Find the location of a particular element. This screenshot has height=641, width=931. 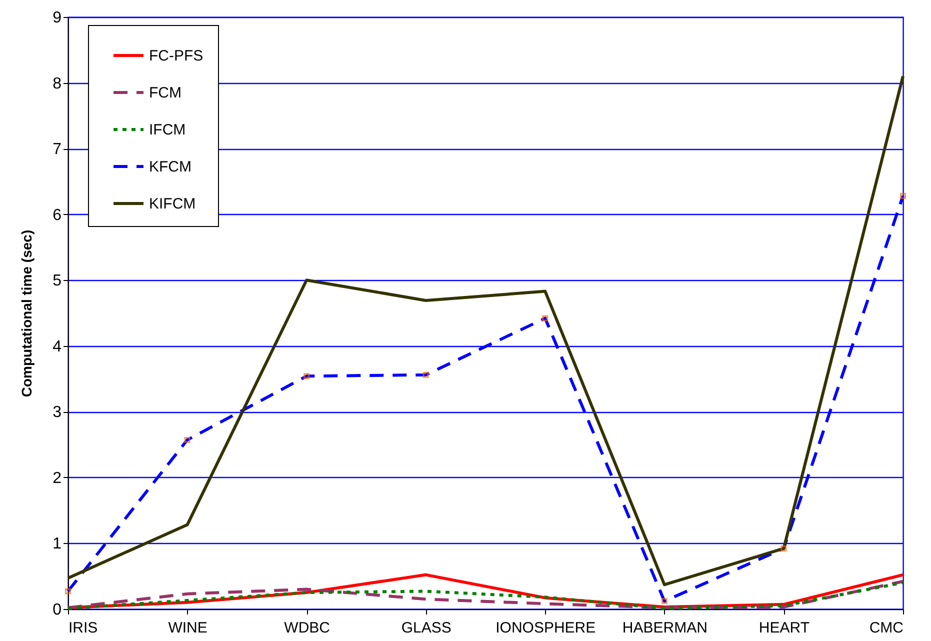

y-axis-title: Computational time (sec) is located at coordinates (26, 314).